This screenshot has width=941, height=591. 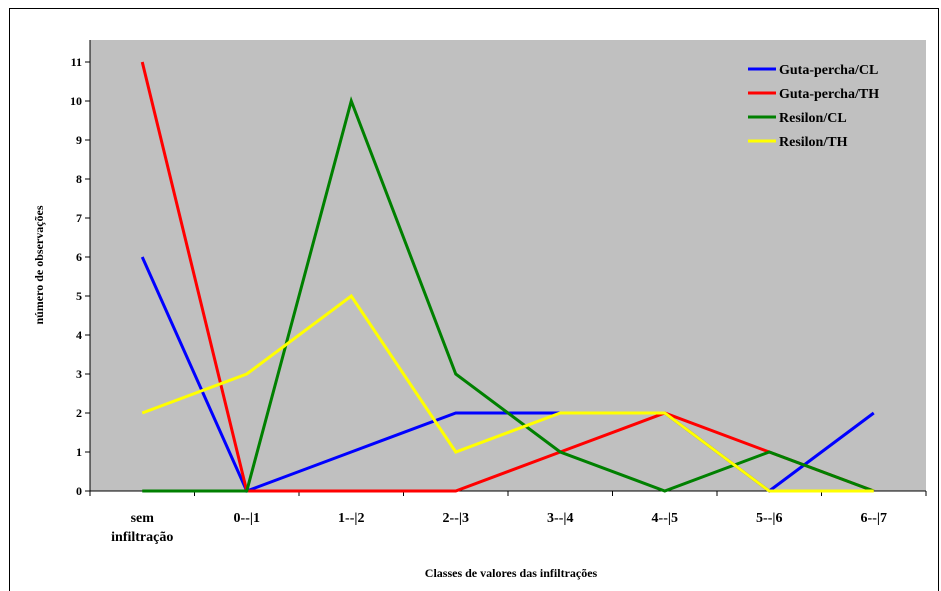 What do you see at coordinates (79, 413) in the screenshot?
I see `y-tick-label: 2` at bounding box center [79, 413].